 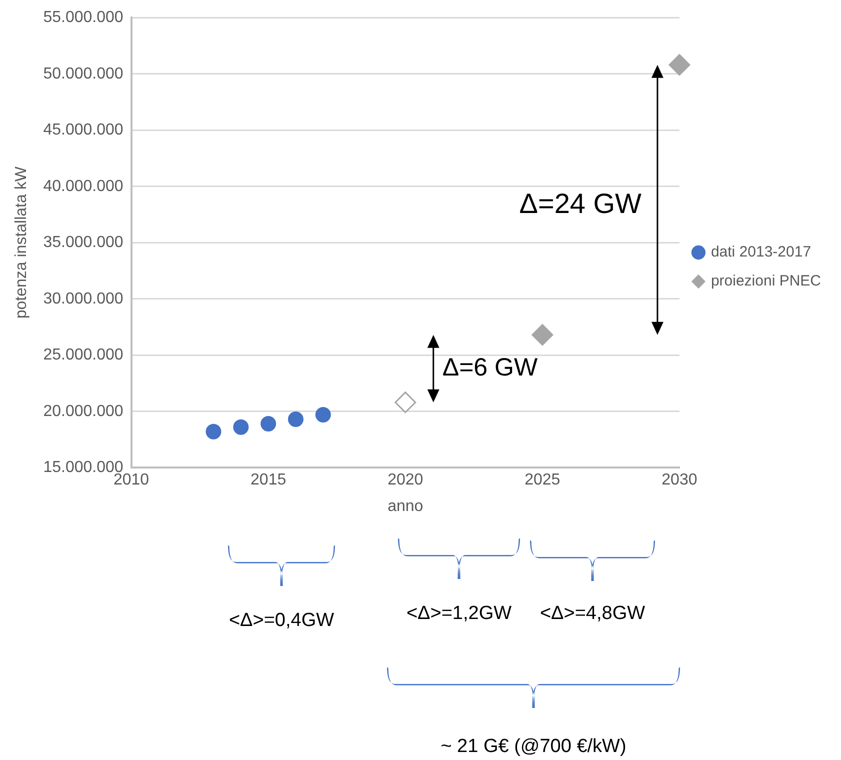 I want to click on y-tick-label: 35.000.000, so click(x=83, y=243).